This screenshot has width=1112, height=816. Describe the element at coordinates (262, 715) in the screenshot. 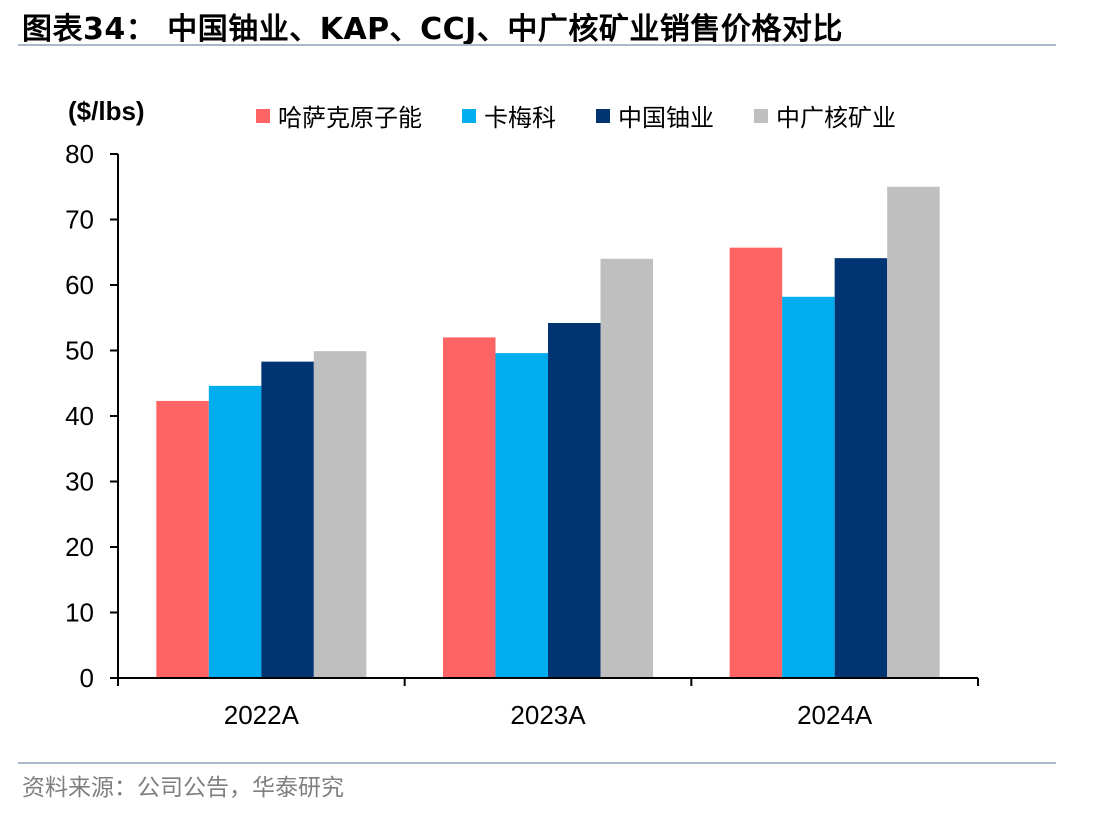

I see `x-tick-label: 2022A` at that location.